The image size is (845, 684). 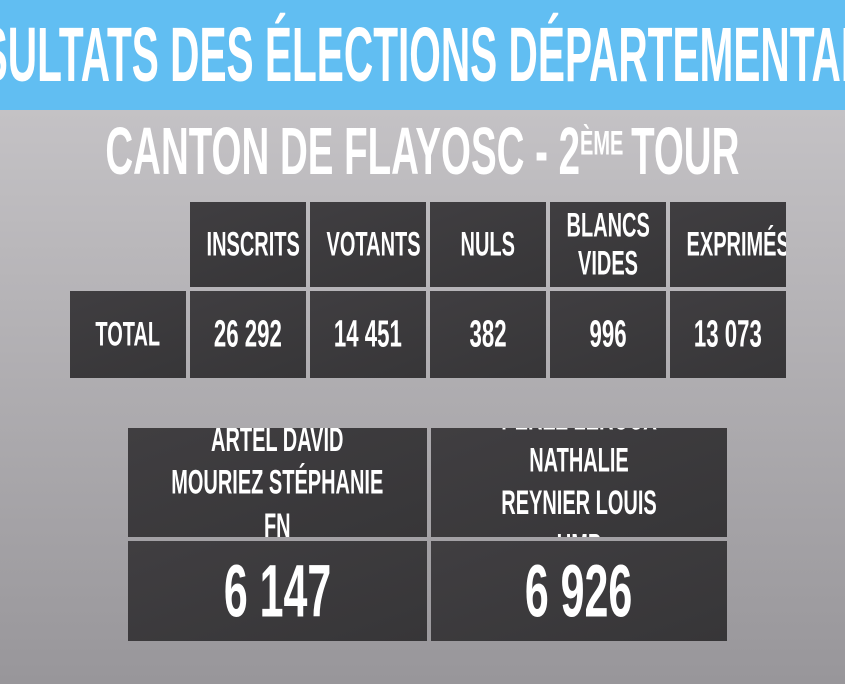 I want to click on col-header-exprimes: EXPRIMÉS, so click(x=728, y=244).